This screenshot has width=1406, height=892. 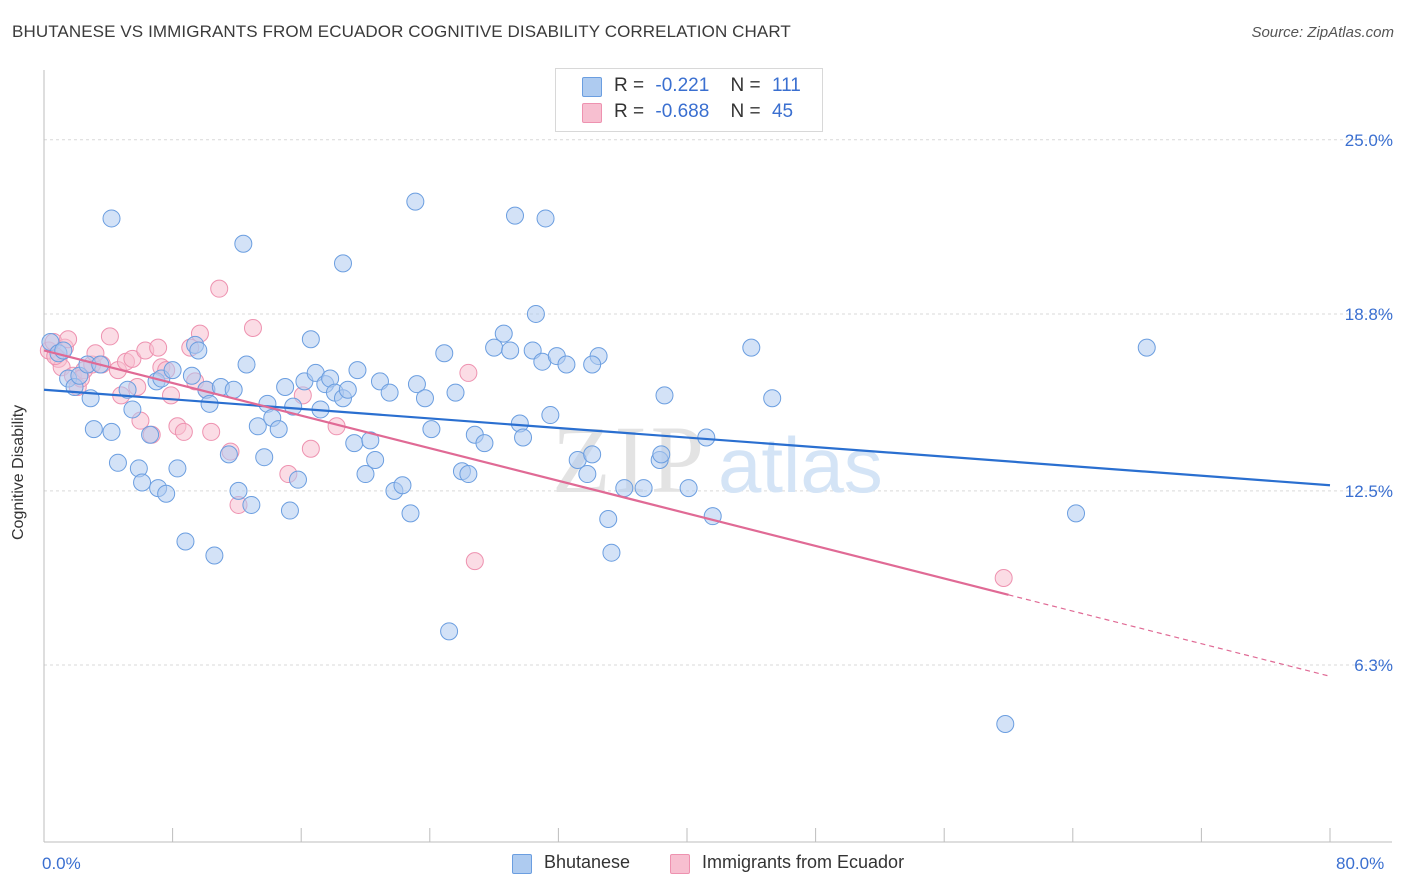 I want to click on x-max-label: 80.0%, so click(x=1360, y=863).